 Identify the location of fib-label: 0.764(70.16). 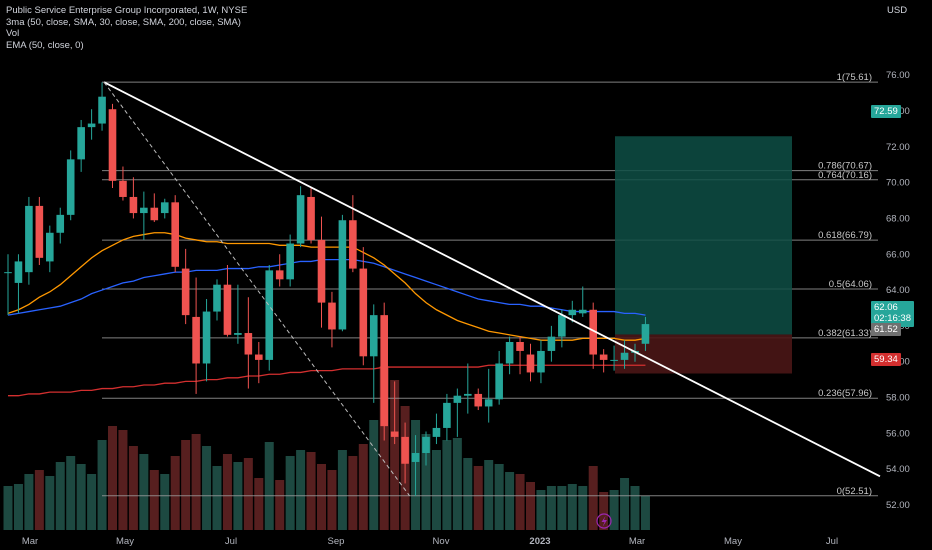
(845, 175).